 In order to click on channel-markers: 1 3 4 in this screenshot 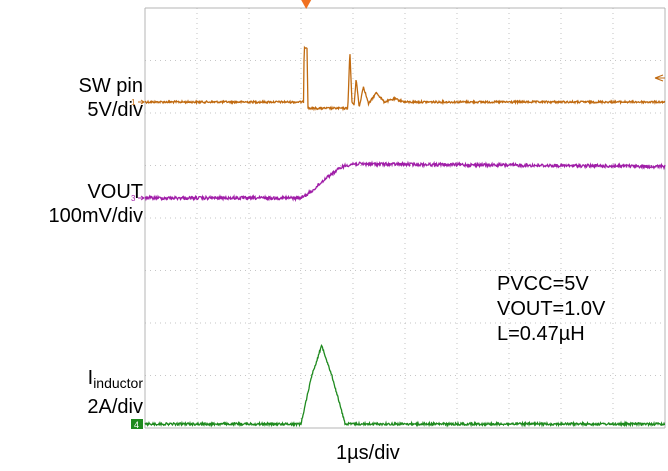, I will do `click(138, 264)`.